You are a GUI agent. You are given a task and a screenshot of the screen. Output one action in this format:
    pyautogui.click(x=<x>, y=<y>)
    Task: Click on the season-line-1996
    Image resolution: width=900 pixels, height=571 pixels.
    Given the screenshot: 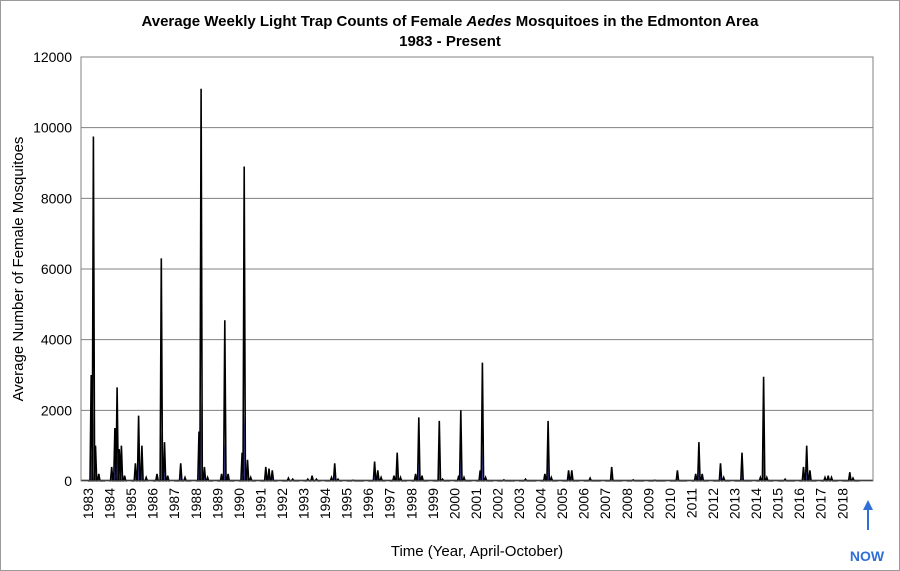 What is the action you would take?
    pyautogui.click(x=377, y=471)
    